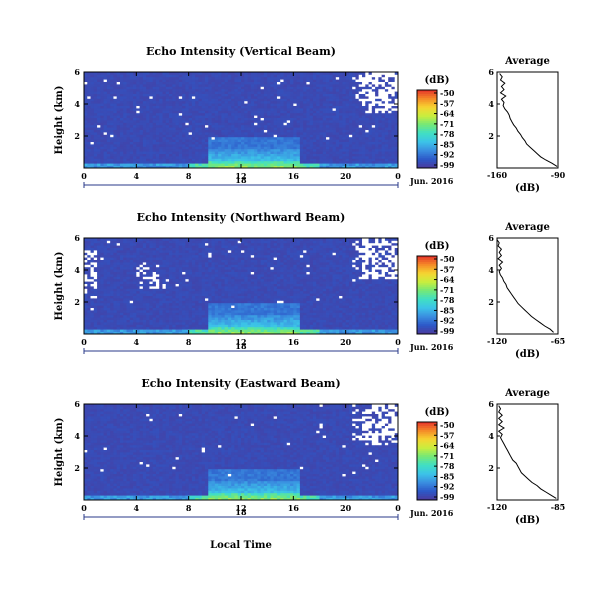 This screenshot has width=614, height=598. What do you see at coordinates (427, 116) in the screenshot?
I see `colorbar-step` at bounding box center [427, 116].